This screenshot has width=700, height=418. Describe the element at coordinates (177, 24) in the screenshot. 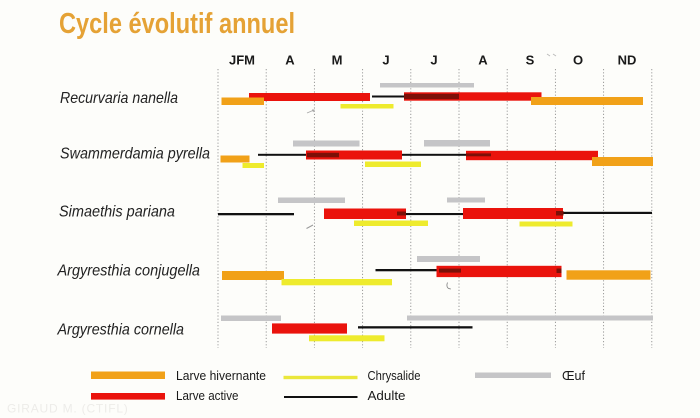

I see `svg-text: Cycle évolutif annuel` at that location.